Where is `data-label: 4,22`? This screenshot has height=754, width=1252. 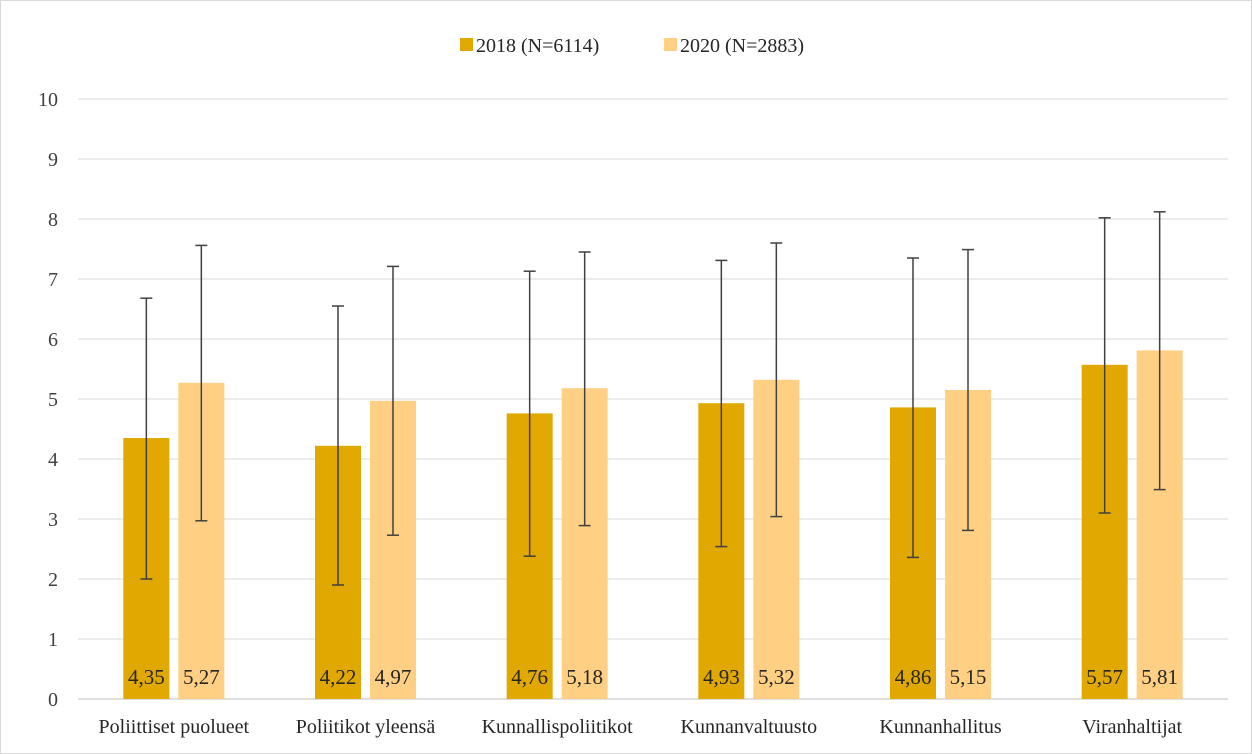 data-label: 4,22 is located at coordinates (338, 677).